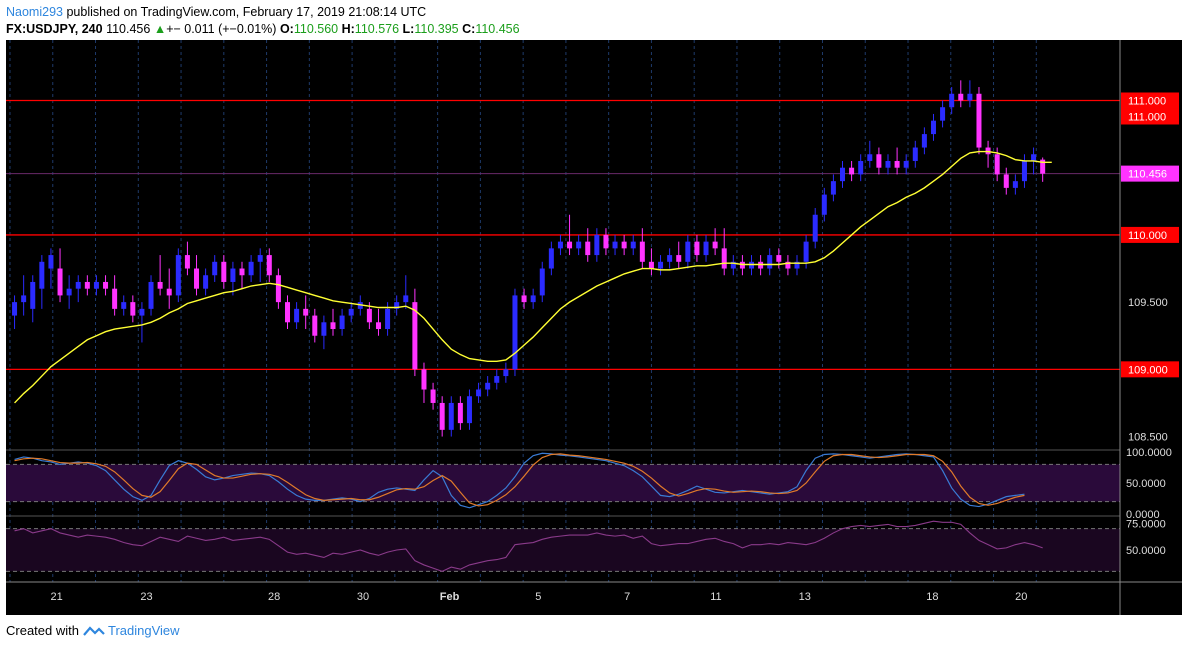 This screenshot has height=649, width=1188. Describe the element at coordinates (627, 597) in the screenshot. I see `time-axis-tick-label: 7` at that location.